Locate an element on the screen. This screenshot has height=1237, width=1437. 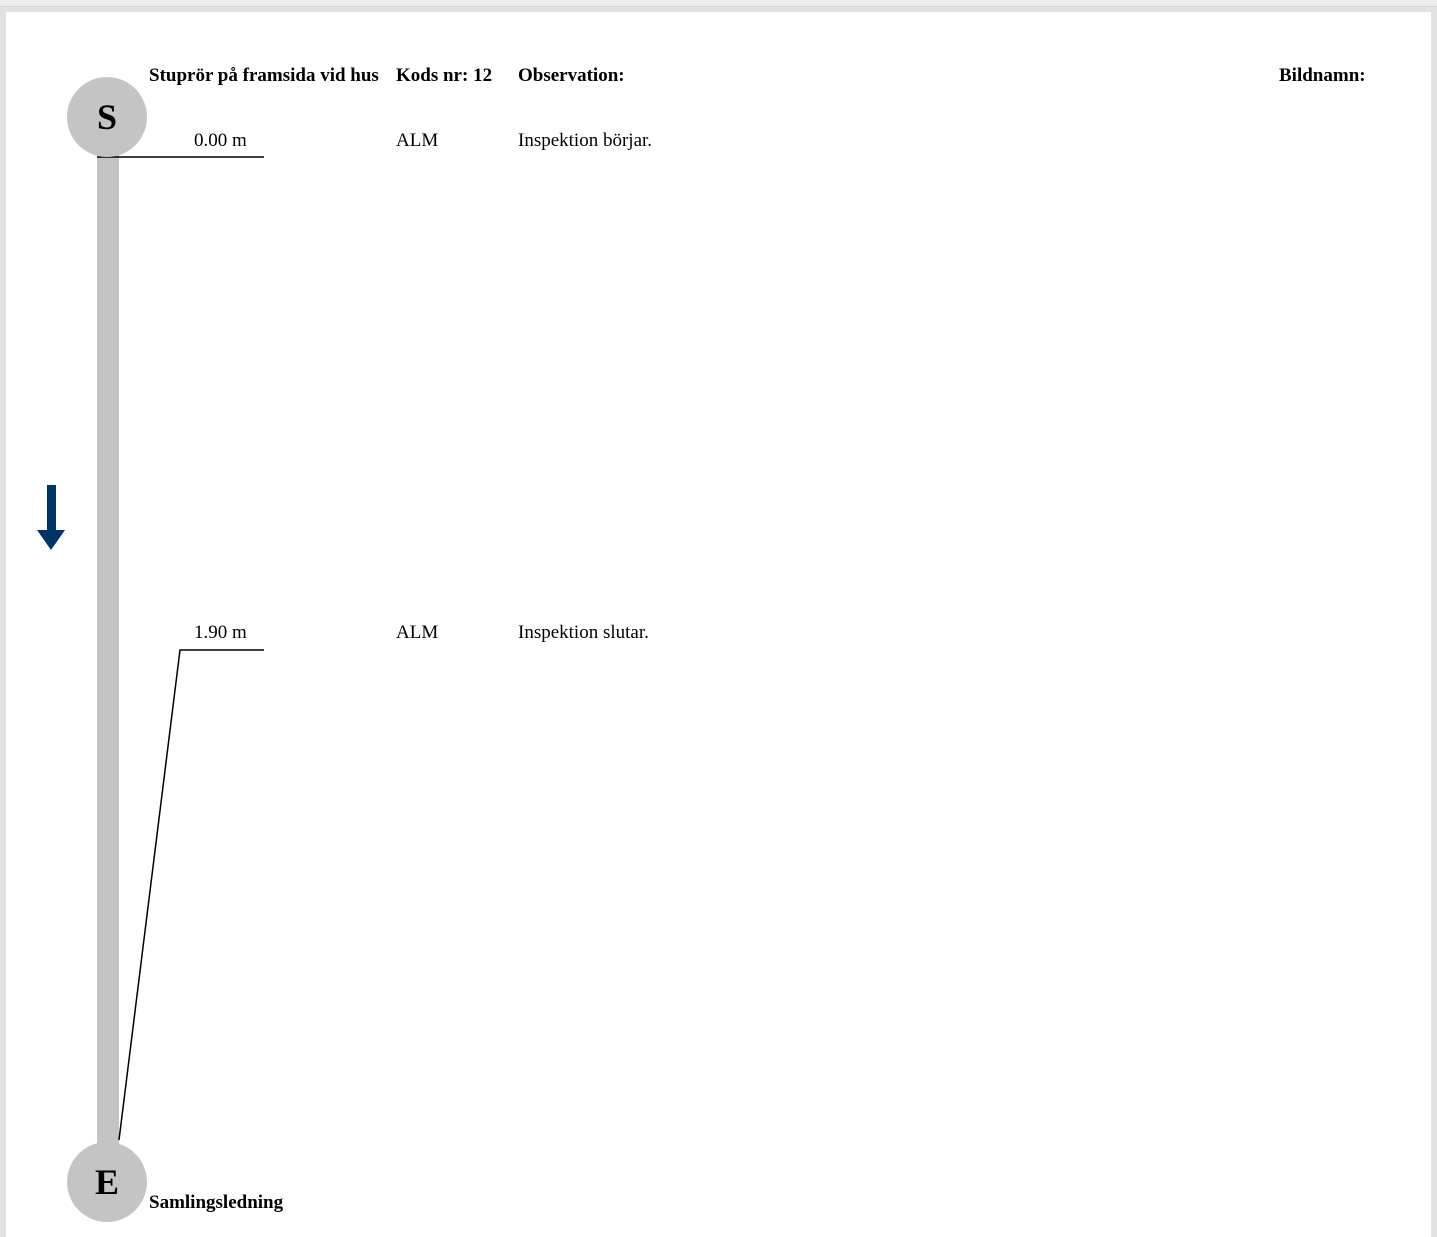
observation-text: Inspektion börjar. is located at coordinates (585, 140).